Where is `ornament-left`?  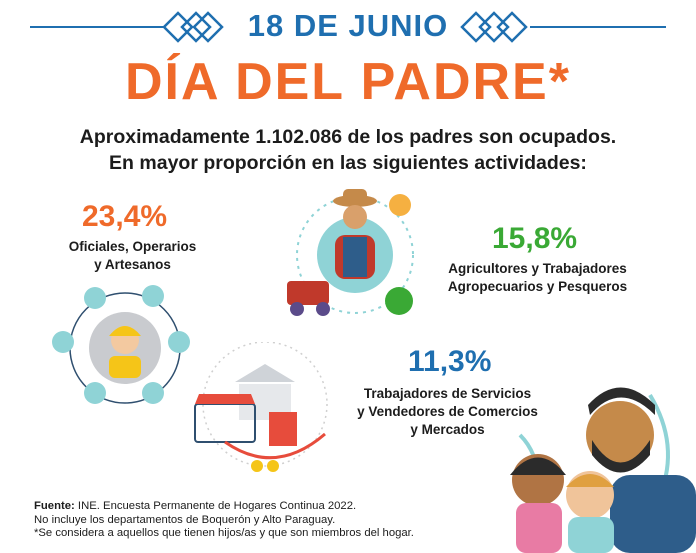 ornament-left is located at coordinates (127, 27).